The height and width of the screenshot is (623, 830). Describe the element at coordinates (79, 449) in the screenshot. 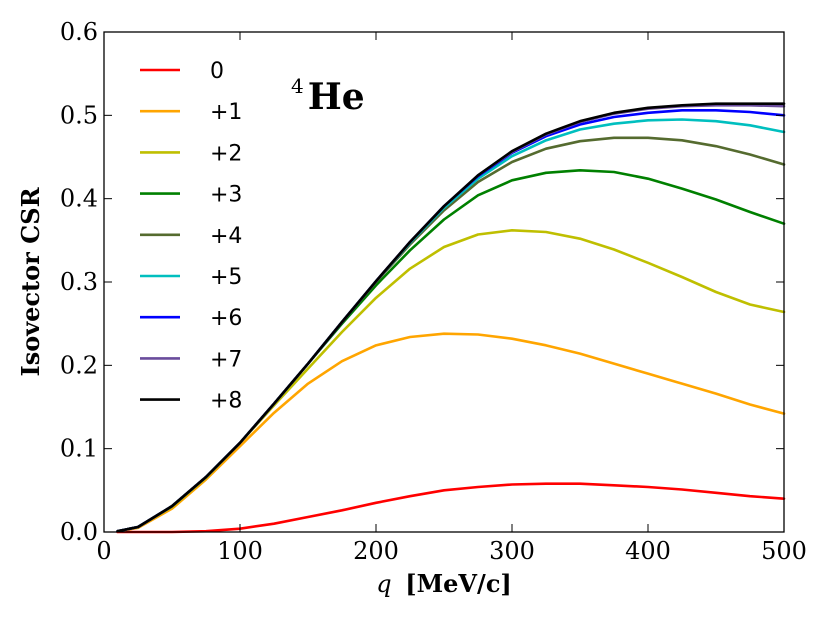

I see `y-tick-label-1: 0.1` at that location.